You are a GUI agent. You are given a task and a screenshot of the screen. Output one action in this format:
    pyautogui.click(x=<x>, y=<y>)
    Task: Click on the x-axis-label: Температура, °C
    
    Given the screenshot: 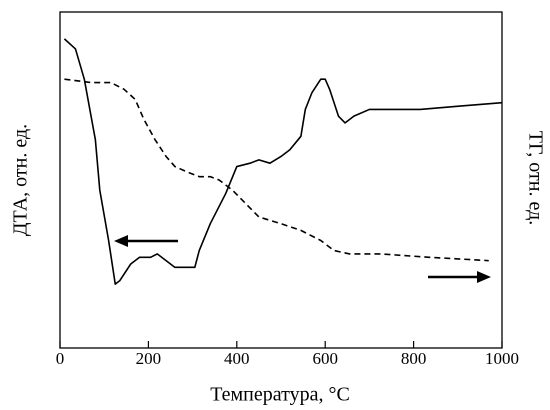 What is the action you would take?
    pyautogui.click(x=280, y=395)
    